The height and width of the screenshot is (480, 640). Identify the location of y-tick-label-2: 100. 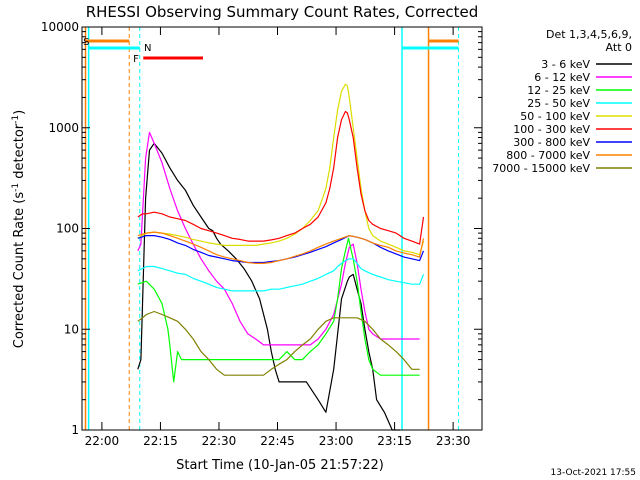
(67, 229).